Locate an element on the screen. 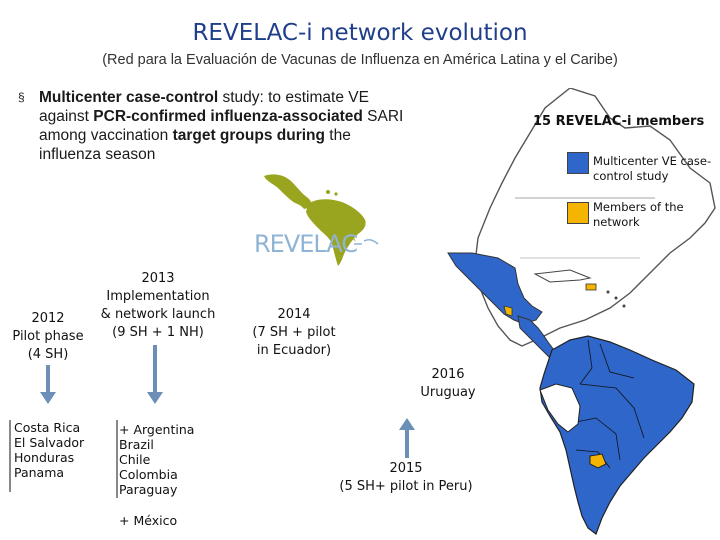  timeline-2013-year: 2013 is located at coordinates (158, 278).